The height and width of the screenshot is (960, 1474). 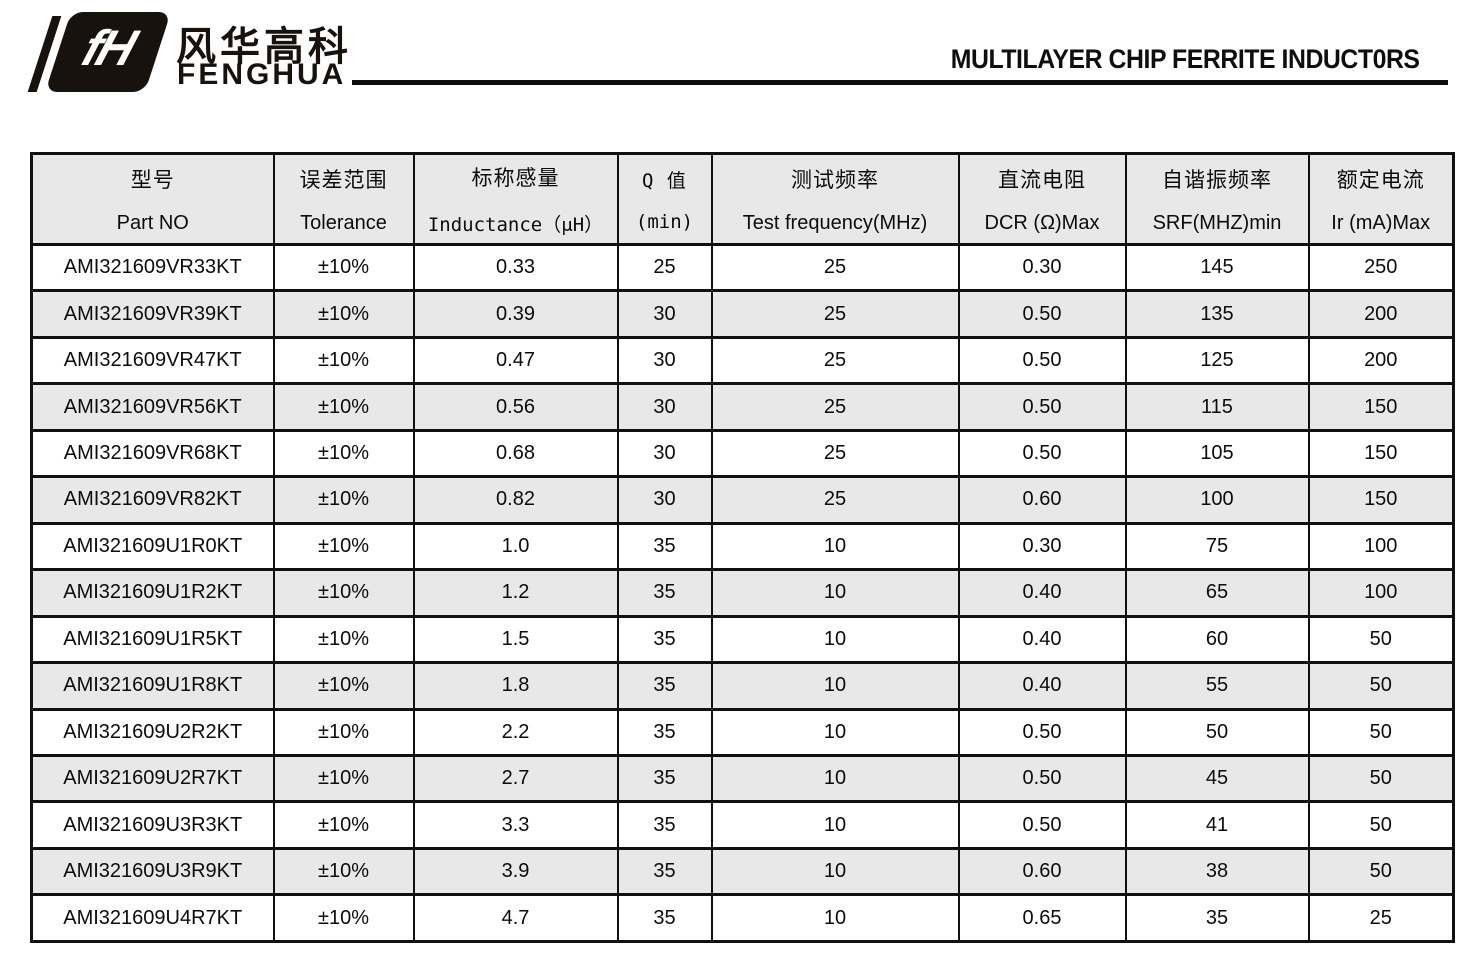 I want to click on column-header-2: 误差范围 Tolerance, so click(x=343, y=199).